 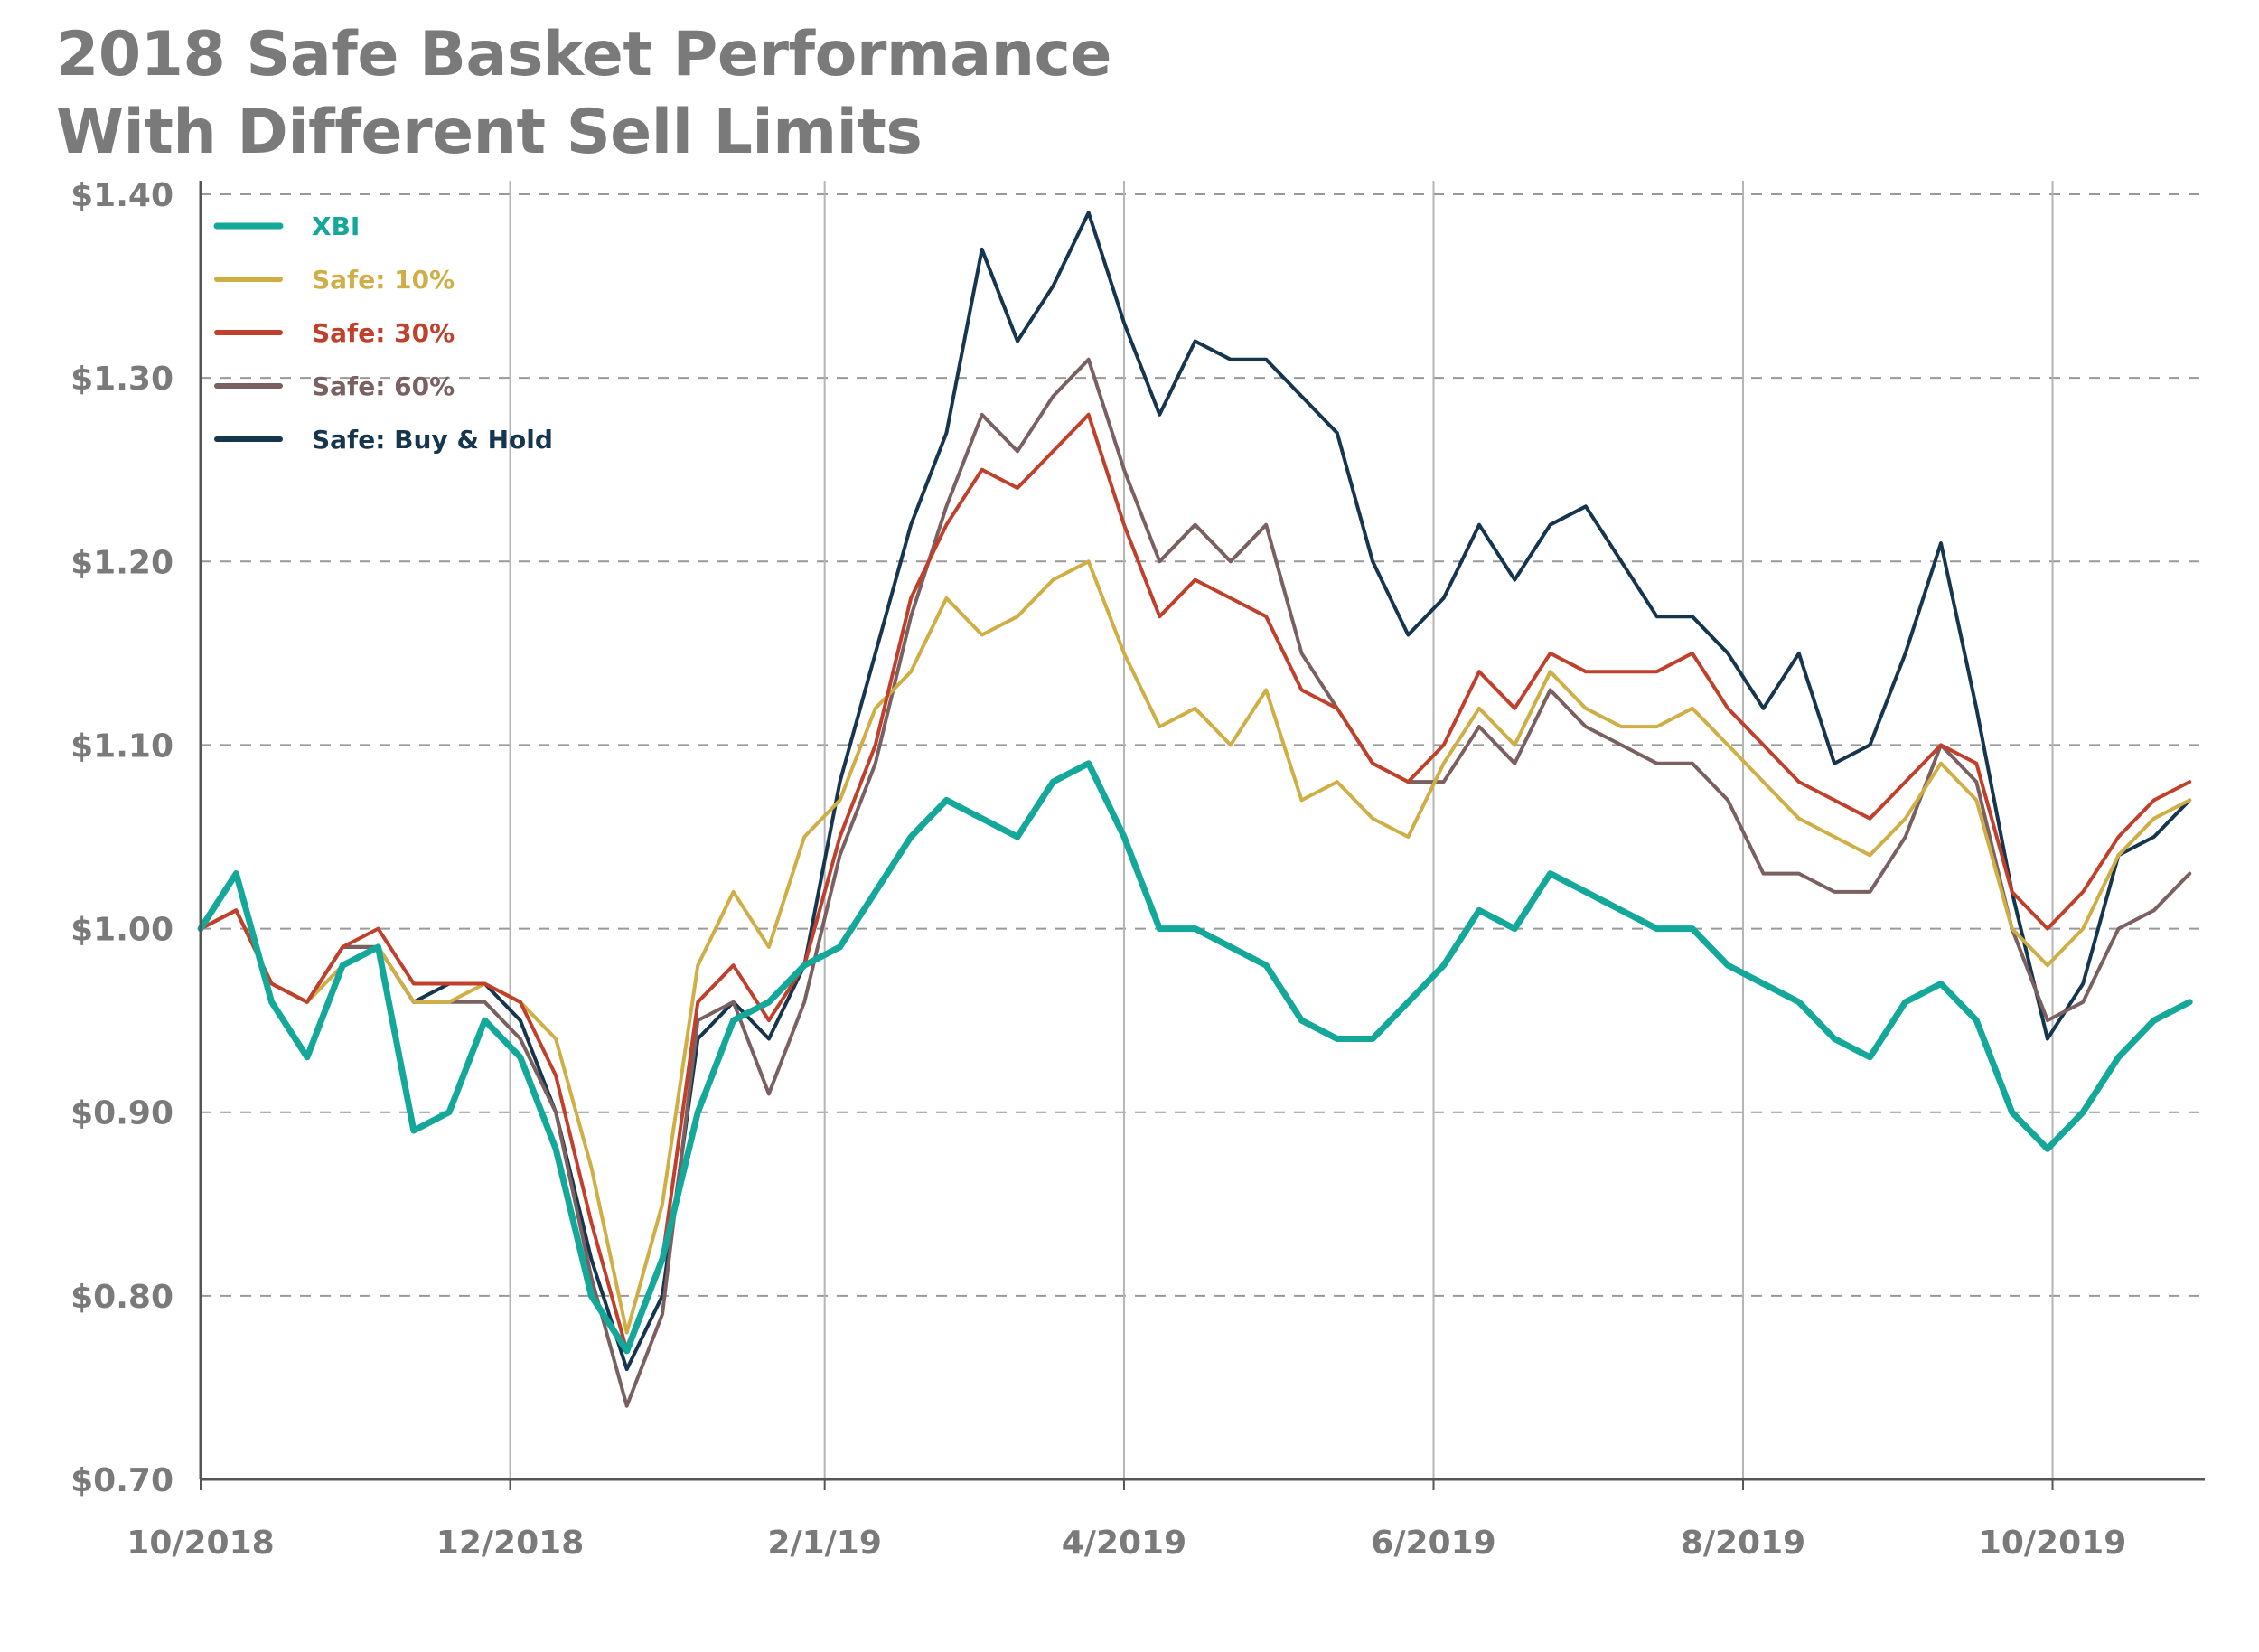 What do you see at coordinates (121, 379) in the screenshot?
I see `y-tick-label: $1.30` at bounding box center [121, 379].